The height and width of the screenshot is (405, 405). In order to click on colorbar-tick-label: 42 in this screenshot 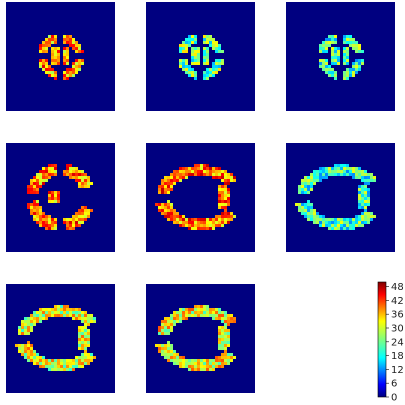, I will do `click(397, 301)`.